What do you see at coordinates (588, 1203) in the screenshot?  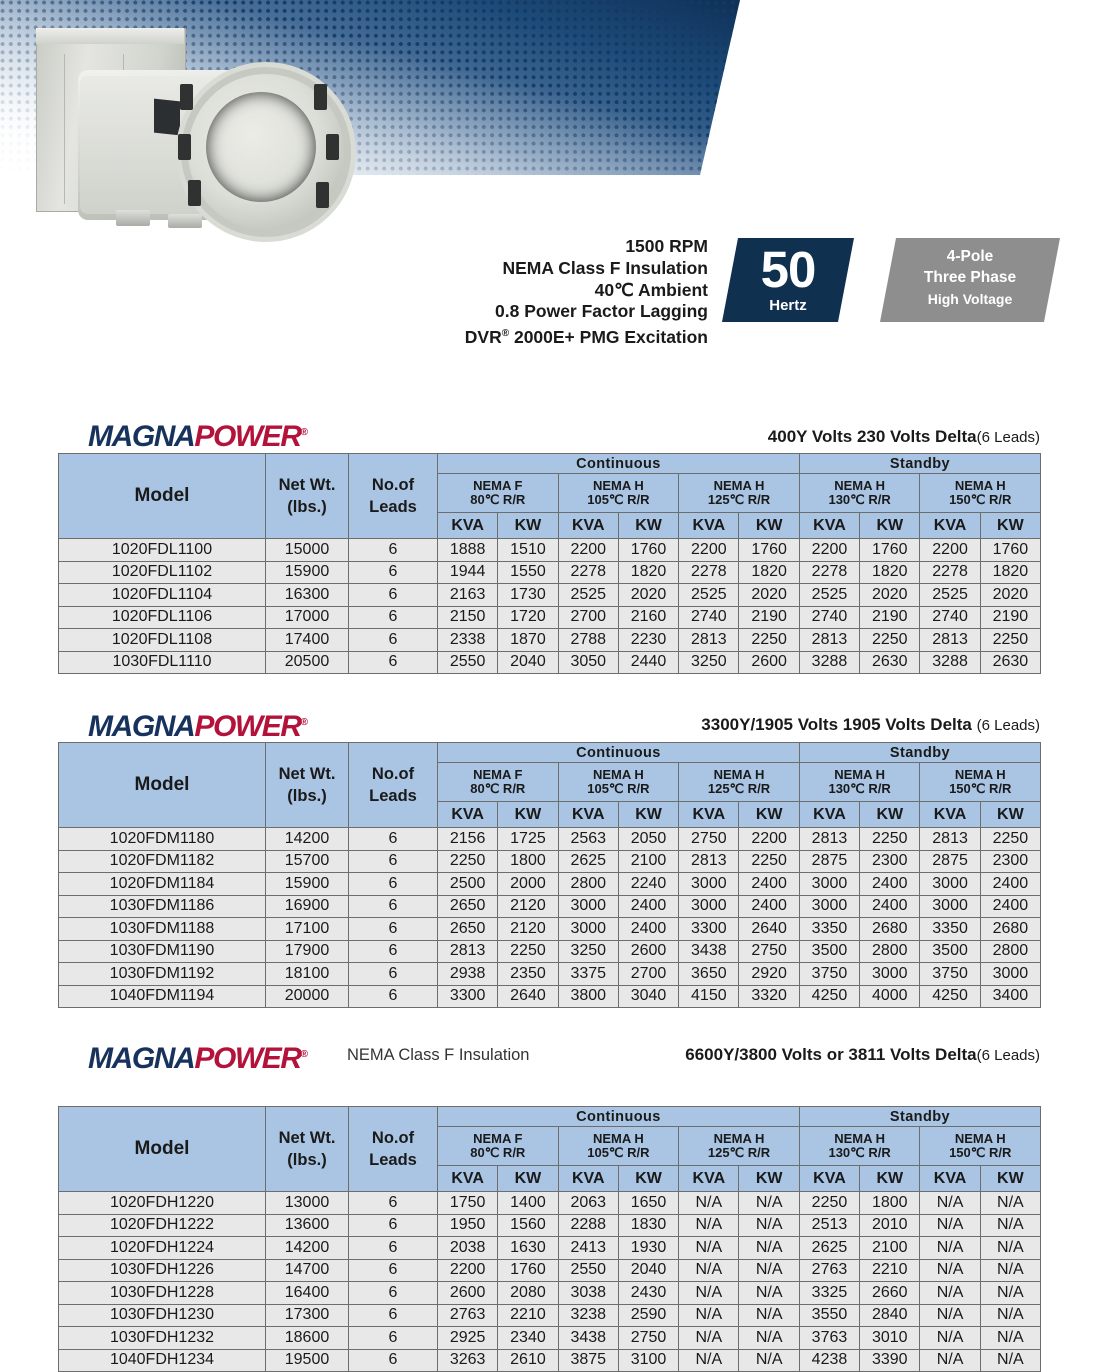 I see `cell-rating-2: 2063` at bounding box center [588, 1203].